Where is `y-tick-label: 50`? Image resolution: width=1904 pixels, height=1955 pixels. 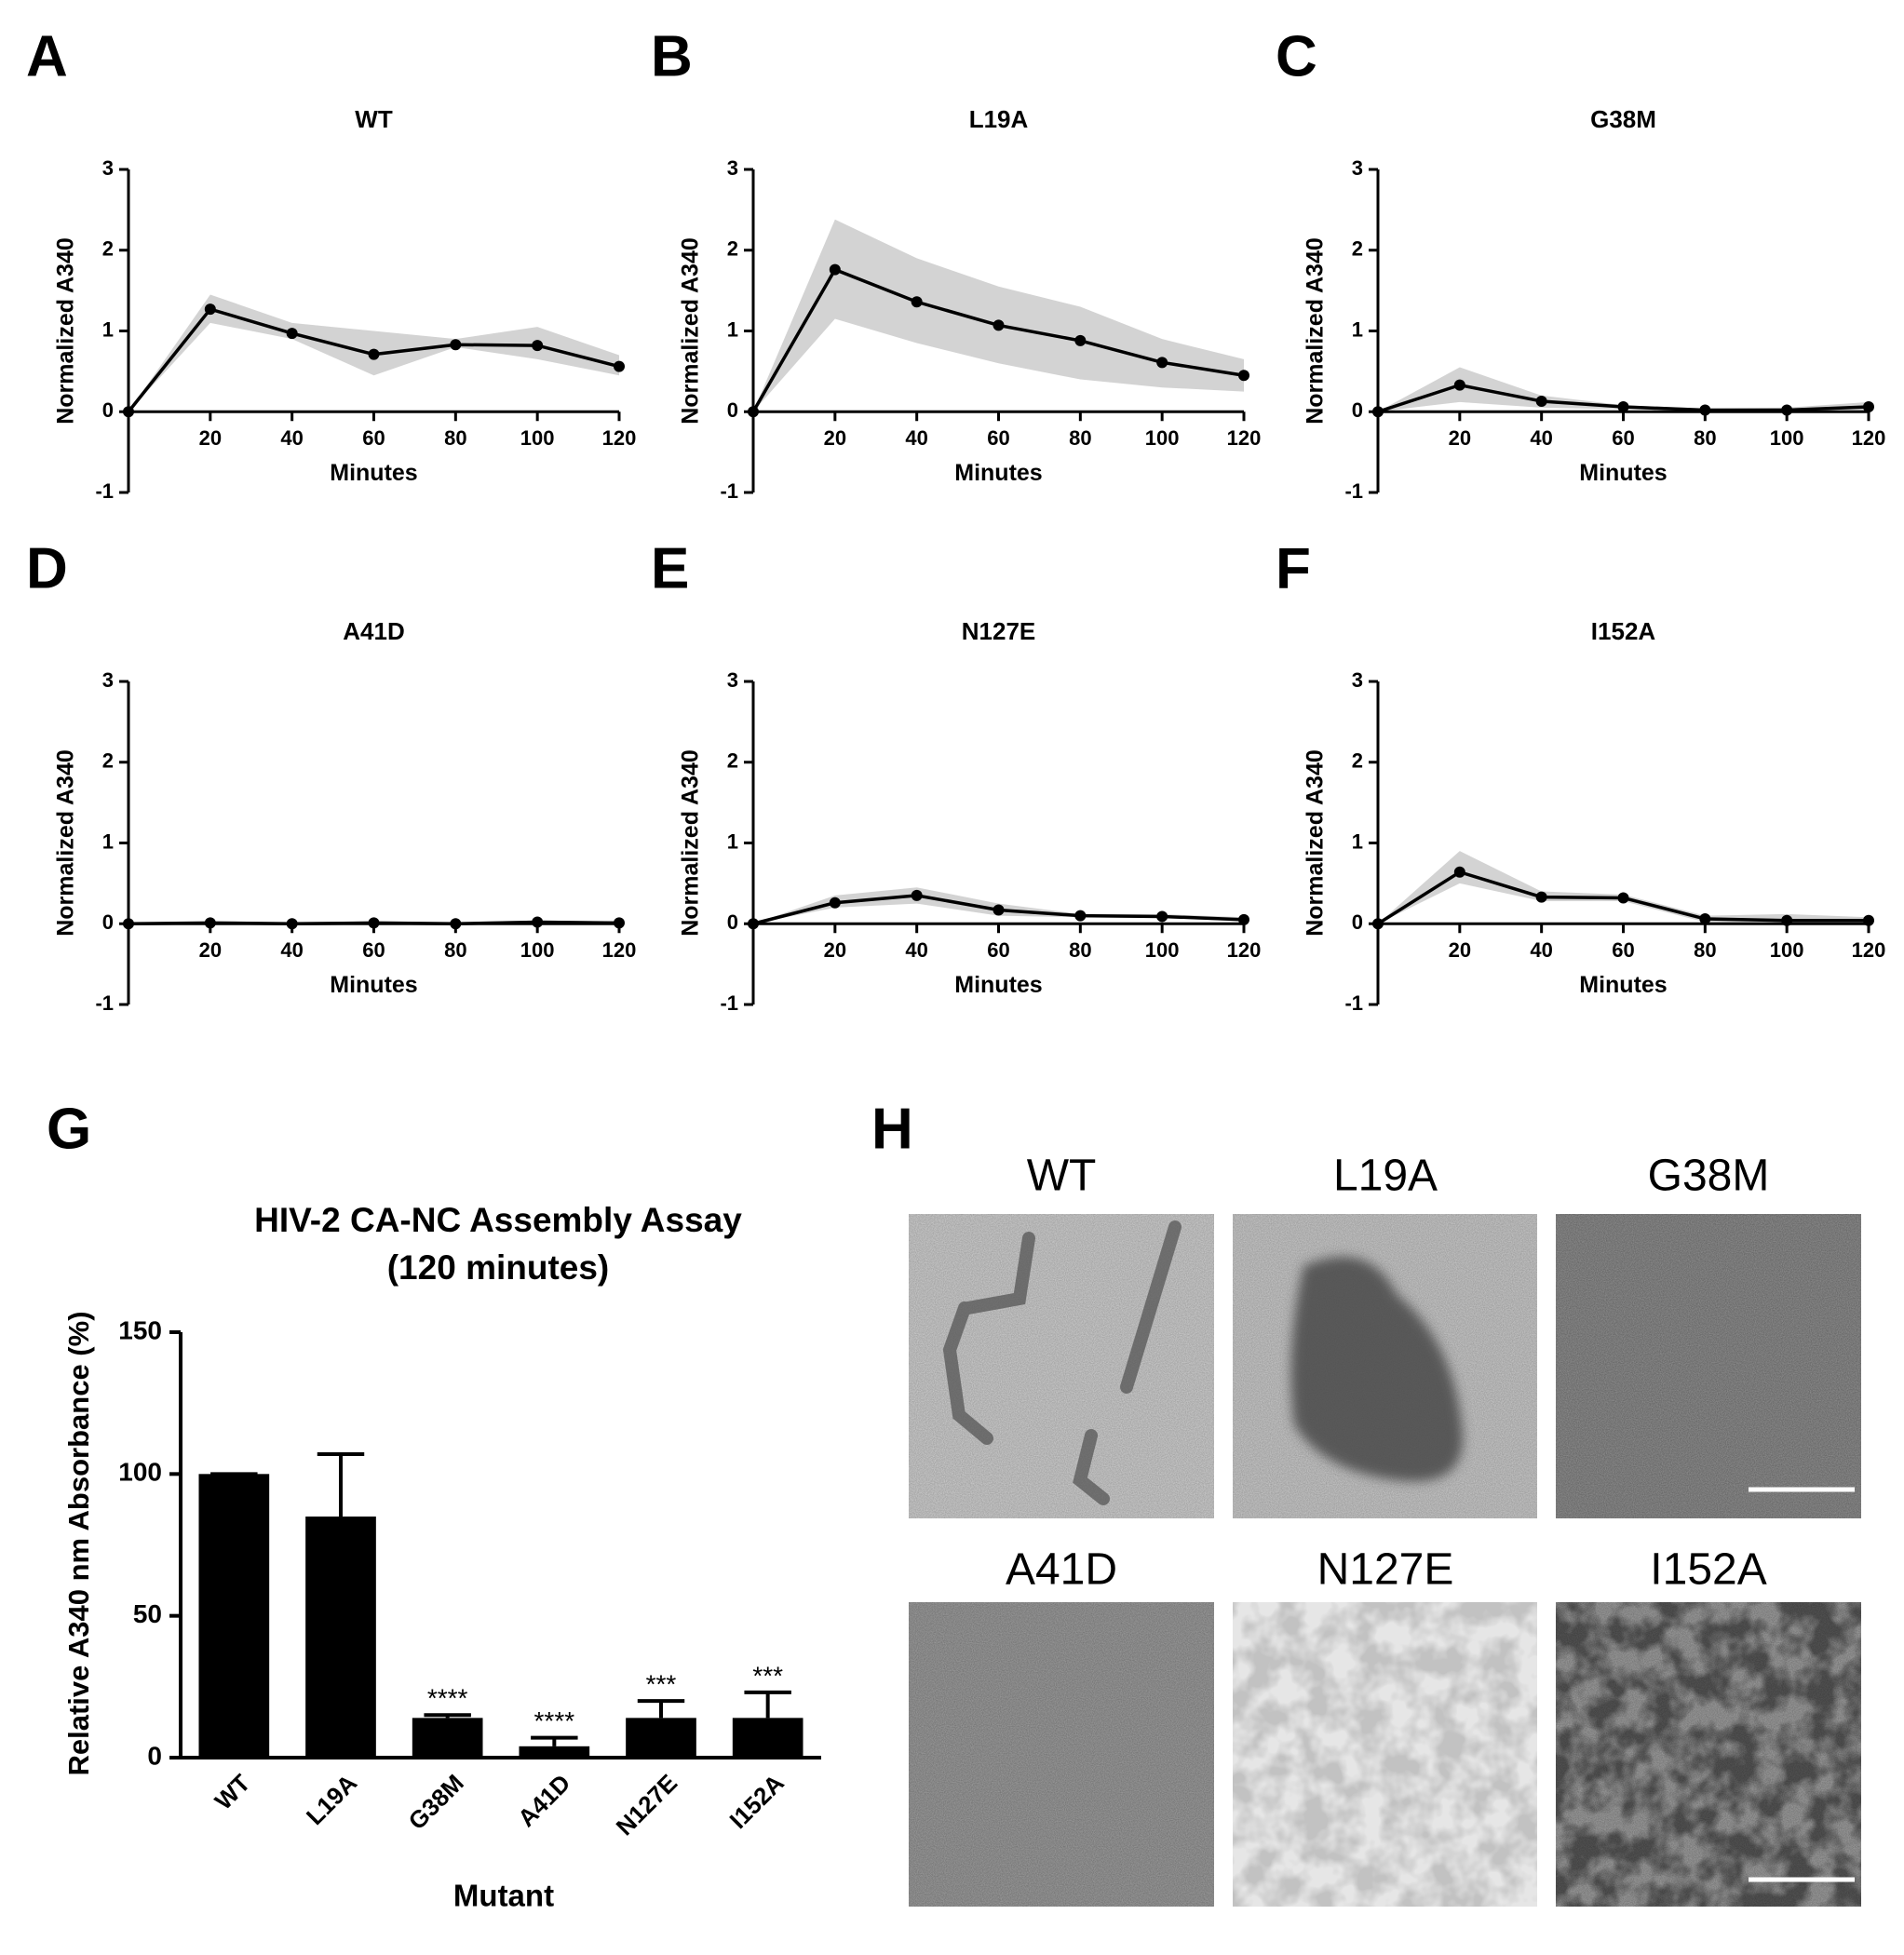 y-tick-label: 50 is located at coordinates (147, 1614).